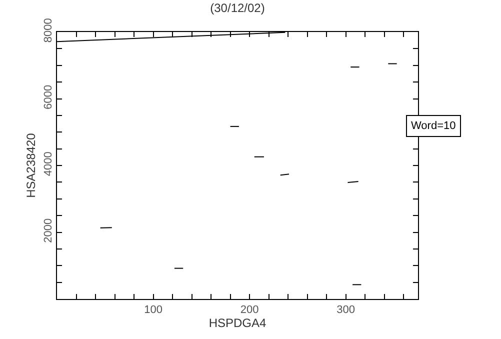 The width and height of the screenshot is (501, 339). Describe the element at coordinates (237, 7) in the screenshot. I see `chart-title: (30/12/02)` at that location.